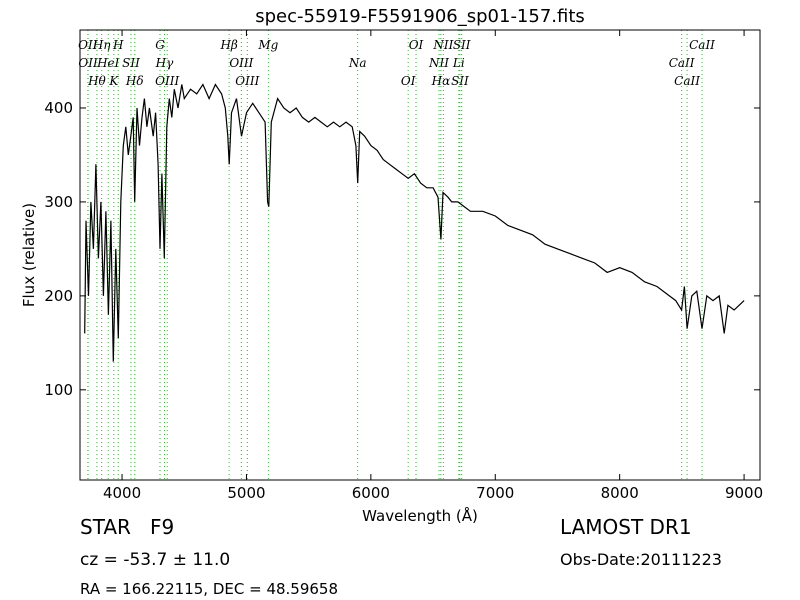  I want to click on x-tick-label: 8000, so click(620, 493).